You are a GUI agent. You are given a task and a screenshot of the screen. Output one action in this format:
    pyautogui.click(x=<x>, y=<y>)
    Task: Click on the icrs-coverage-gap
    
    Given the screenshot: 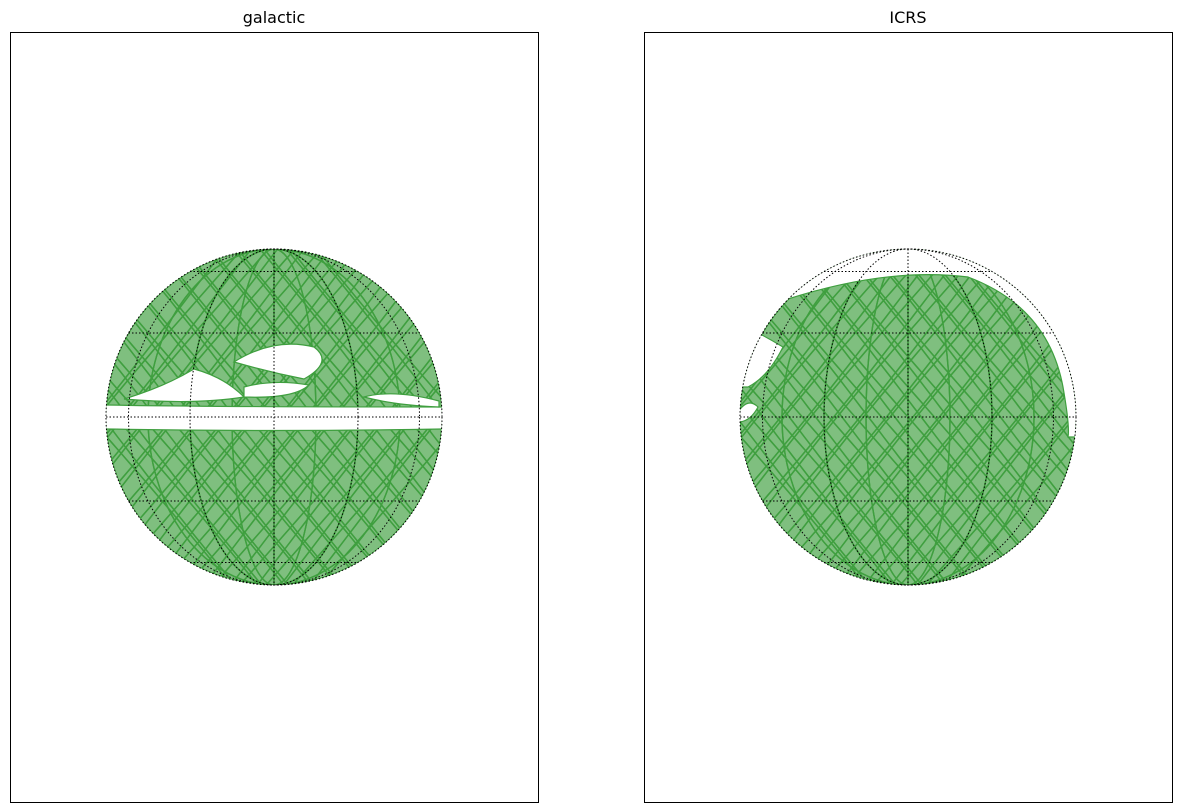 What is the action you would take?
    pyautogui.click(x=749, y=412)
    